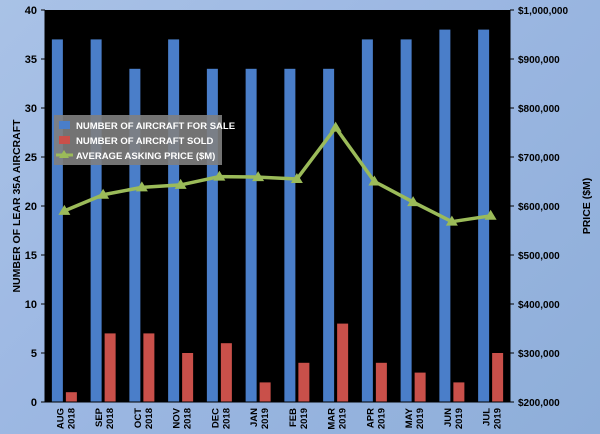 Image resolution: width=600 pixels, height=434 pixels. What do you see at coordinates (539, 305) in the screenshot?
I see `right-tick-label: $400,000` at bounding box center [539, 305].